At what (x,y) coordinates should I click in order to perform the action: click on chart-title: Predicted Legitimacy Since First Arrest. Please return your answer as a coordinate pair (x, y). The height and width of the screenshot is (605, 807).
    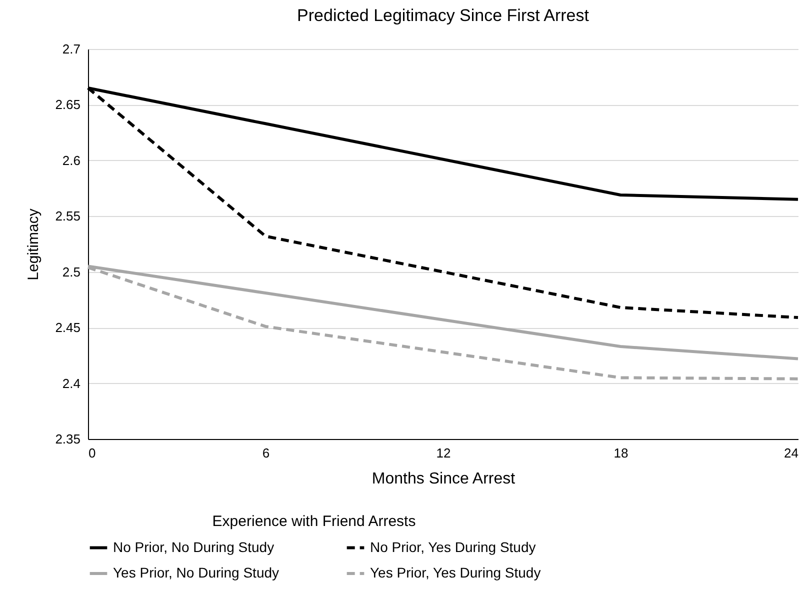
    Looking at the image, I should click on (443, 15).